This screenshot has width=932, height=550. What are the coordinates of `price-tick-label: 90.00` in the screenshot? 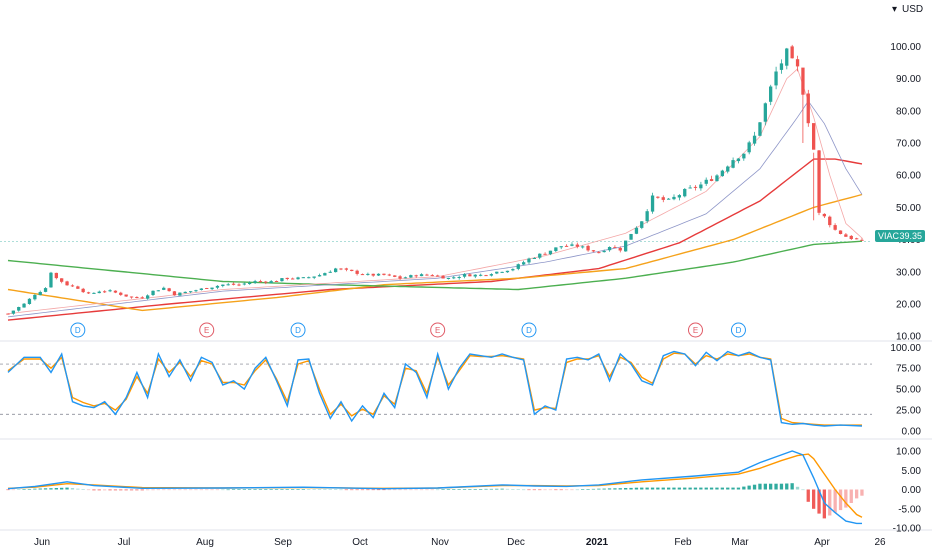 It's located at (908, 79).